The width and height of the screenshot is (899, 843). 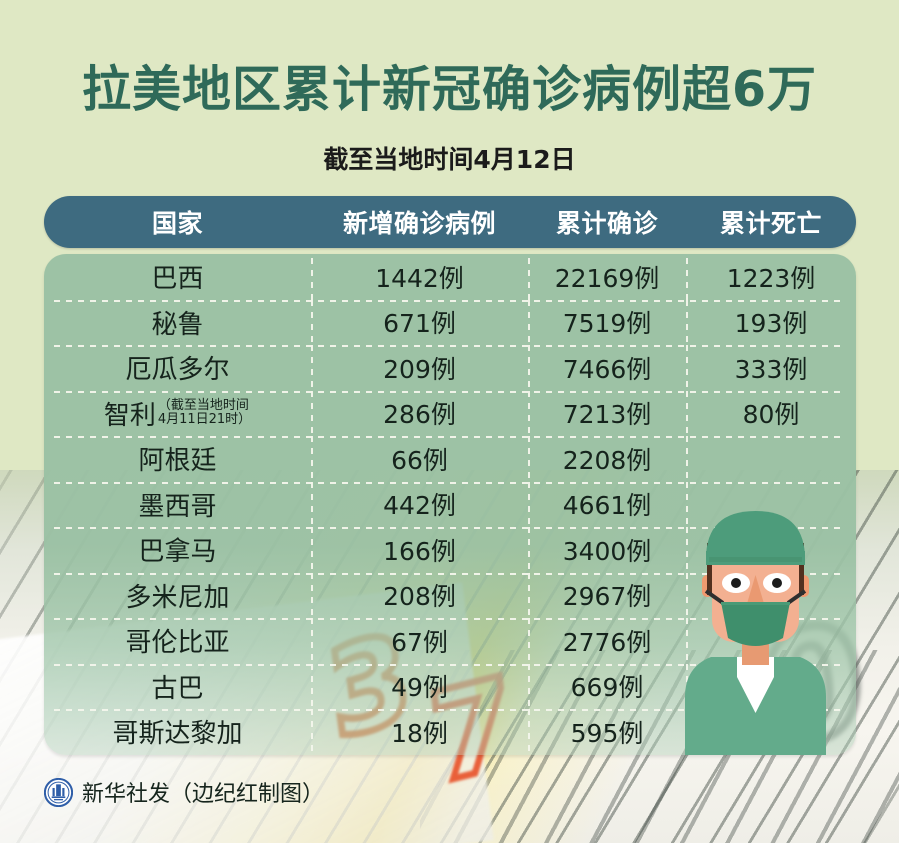 I want to click on cell-country: 巴西, so click(x=177, y=277).